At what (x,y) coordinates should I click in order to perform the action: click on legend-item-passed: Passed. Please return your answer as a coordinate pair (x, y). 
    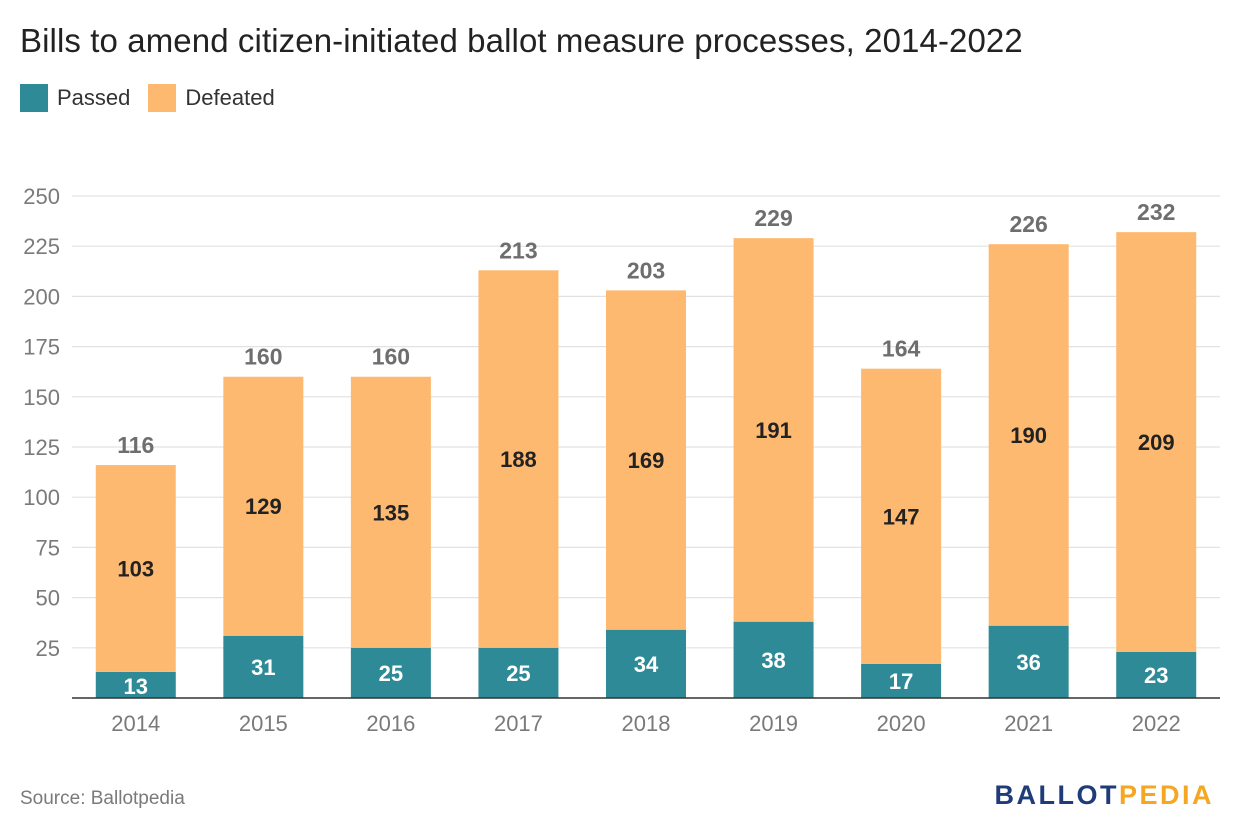
    Looking at the image, I should click on (75, 98).